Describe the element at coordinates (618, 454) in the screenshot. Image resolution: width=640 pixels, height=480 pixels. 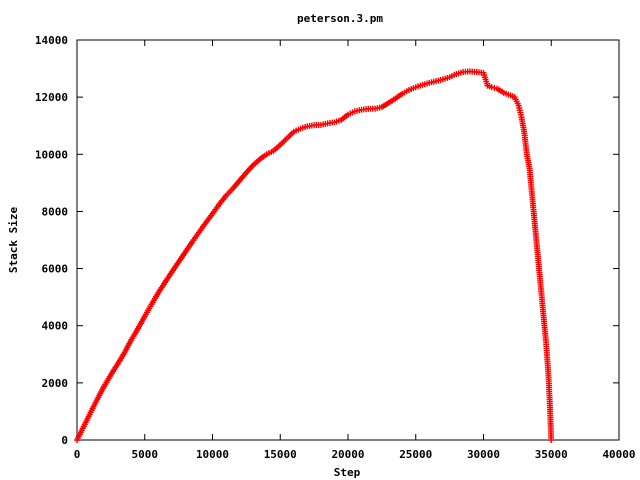
I see `x-tick-label: 40000` at that location.